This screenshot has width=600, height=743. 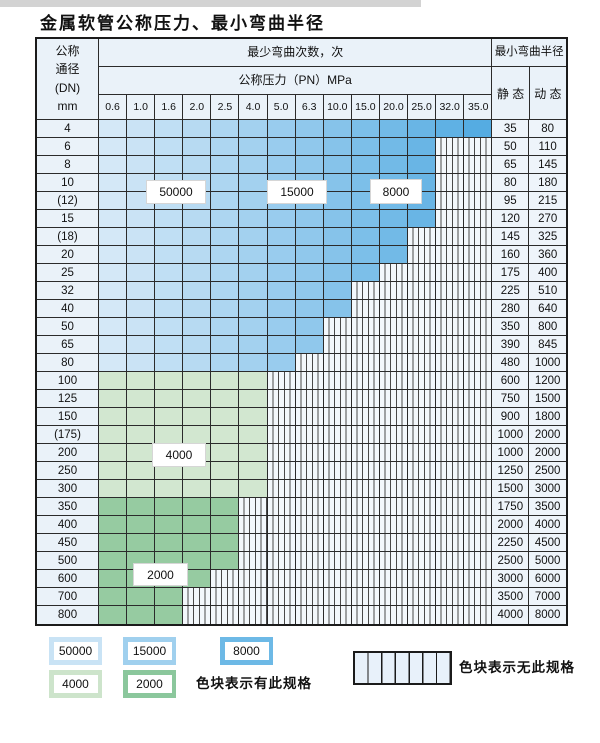 What do you see at coordinates (149, 684) in the screenshot?
I see `legend-swatch-value: 2000` at bounding box center [149, 684].